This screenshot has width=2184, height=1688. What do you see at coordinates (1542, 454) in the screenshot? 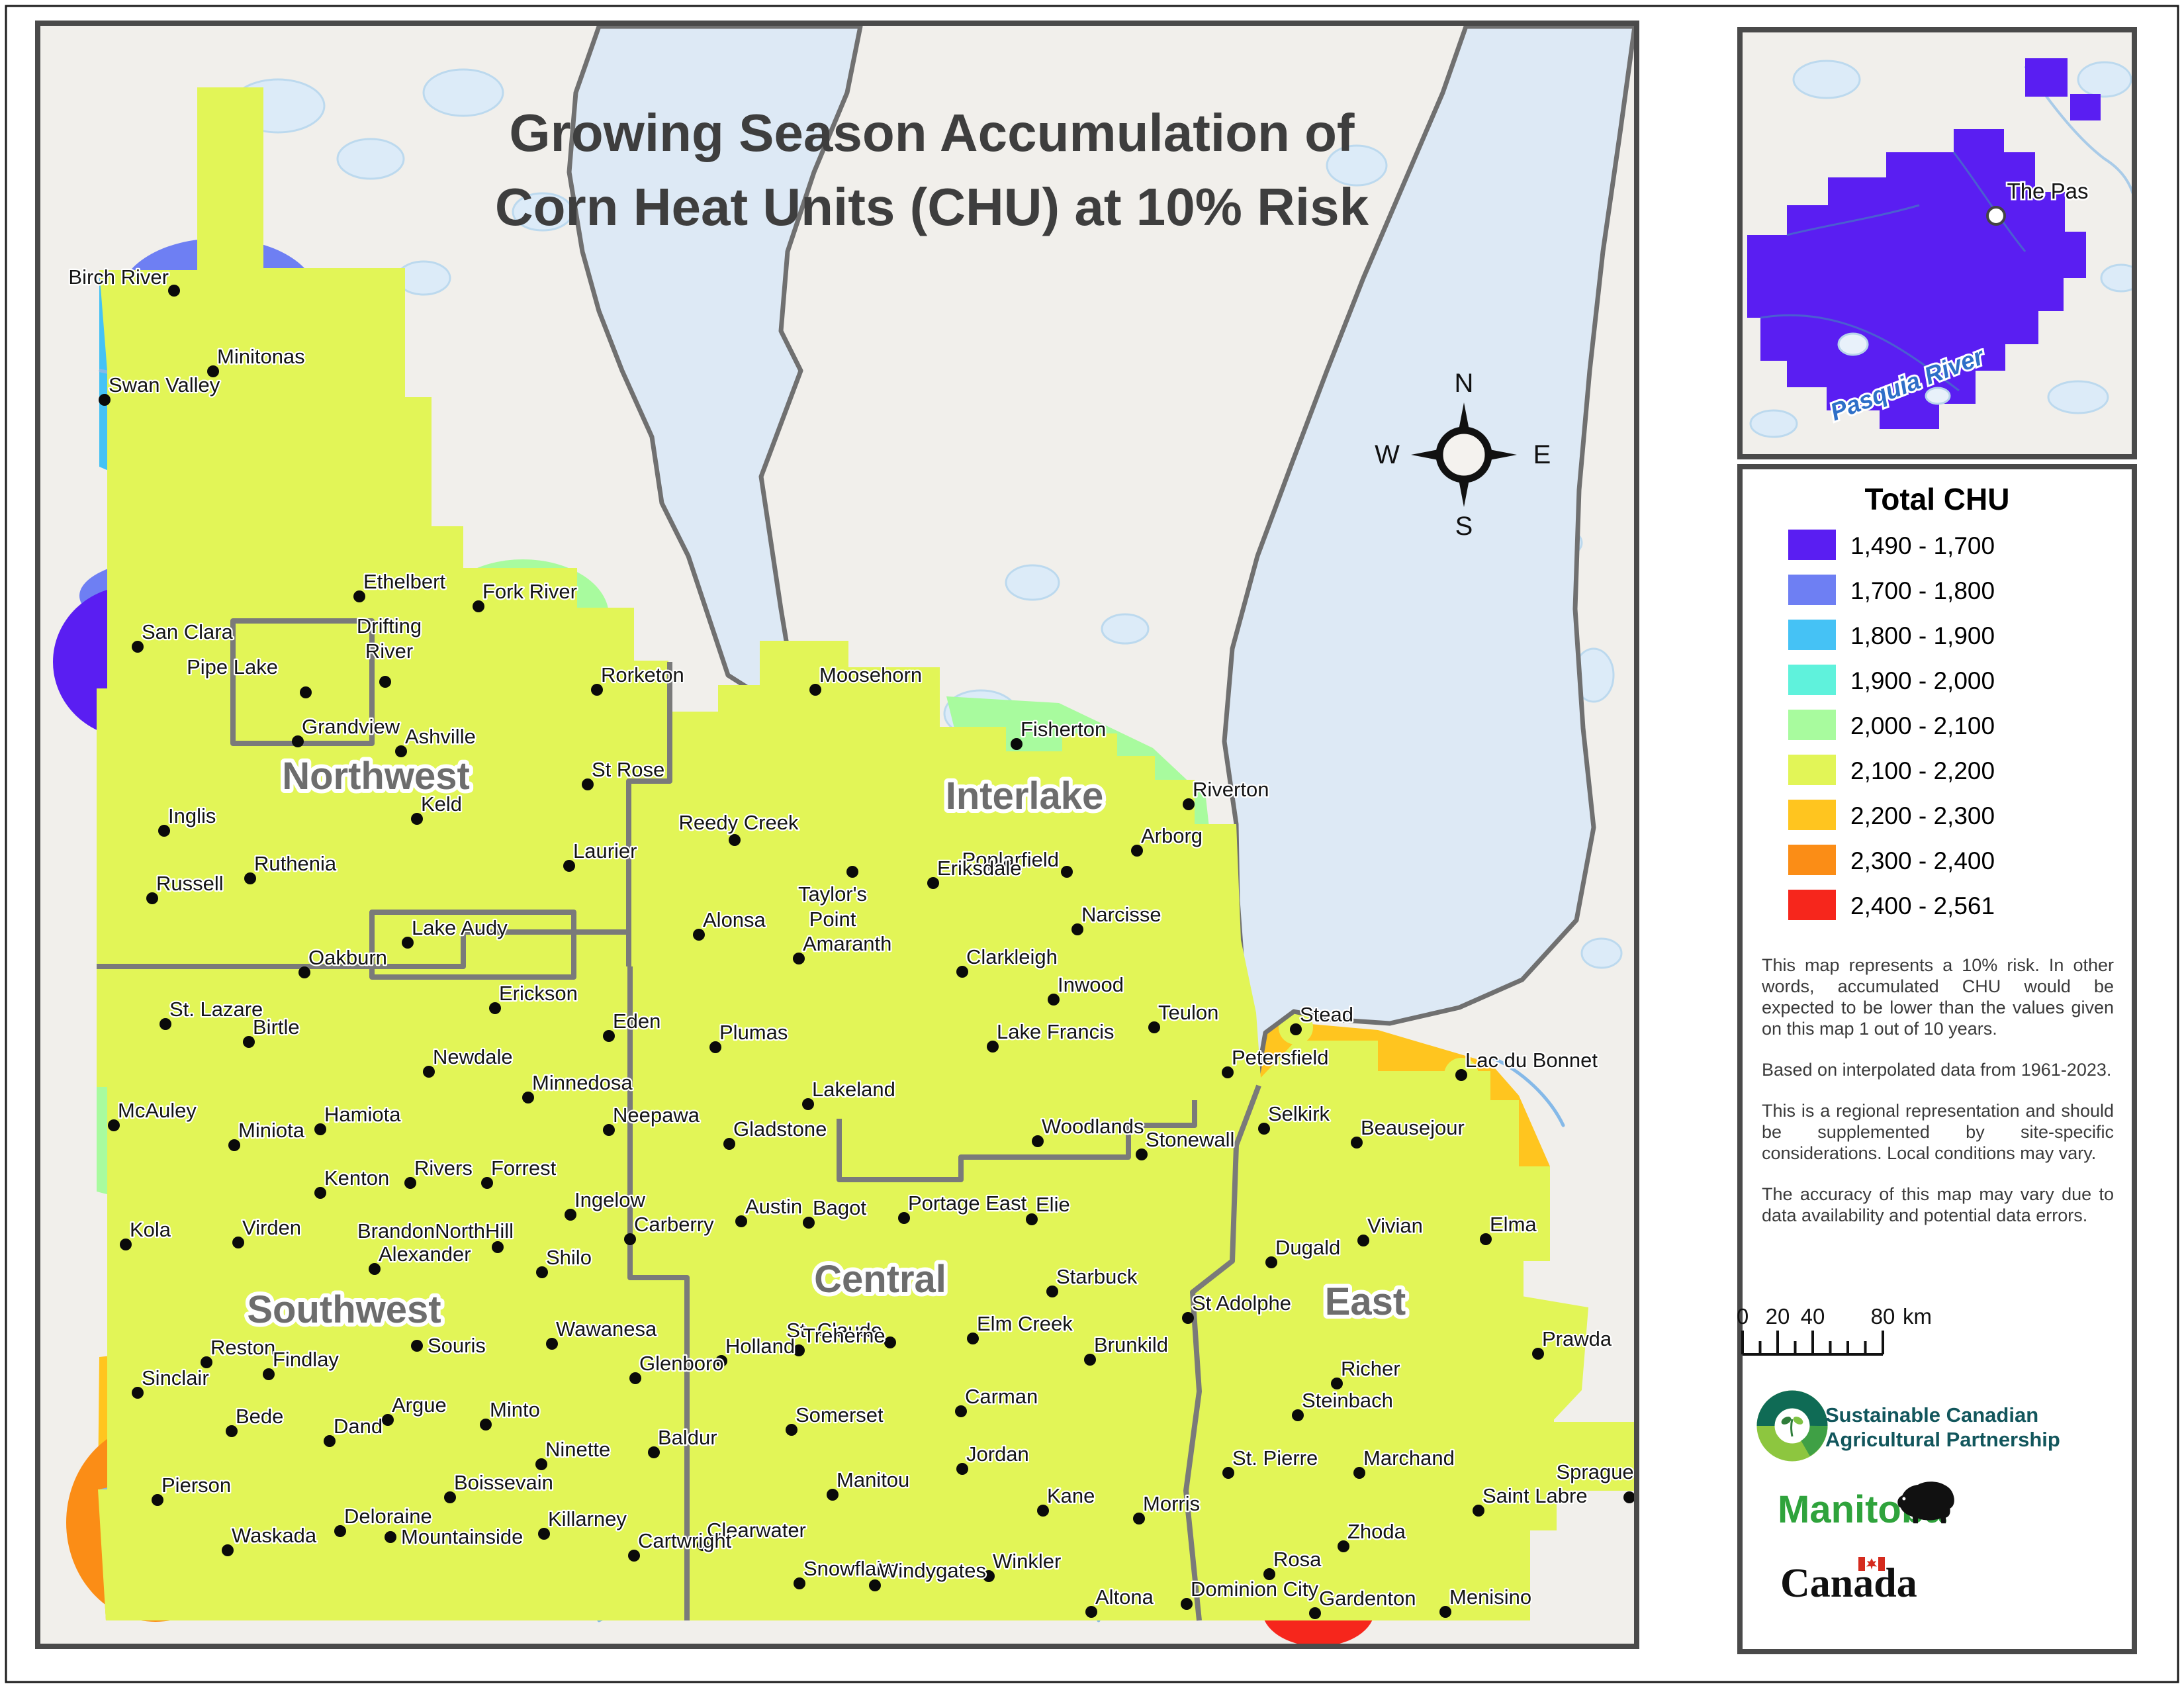
I see `compass-e: E` at bounding box center [1542, 454].